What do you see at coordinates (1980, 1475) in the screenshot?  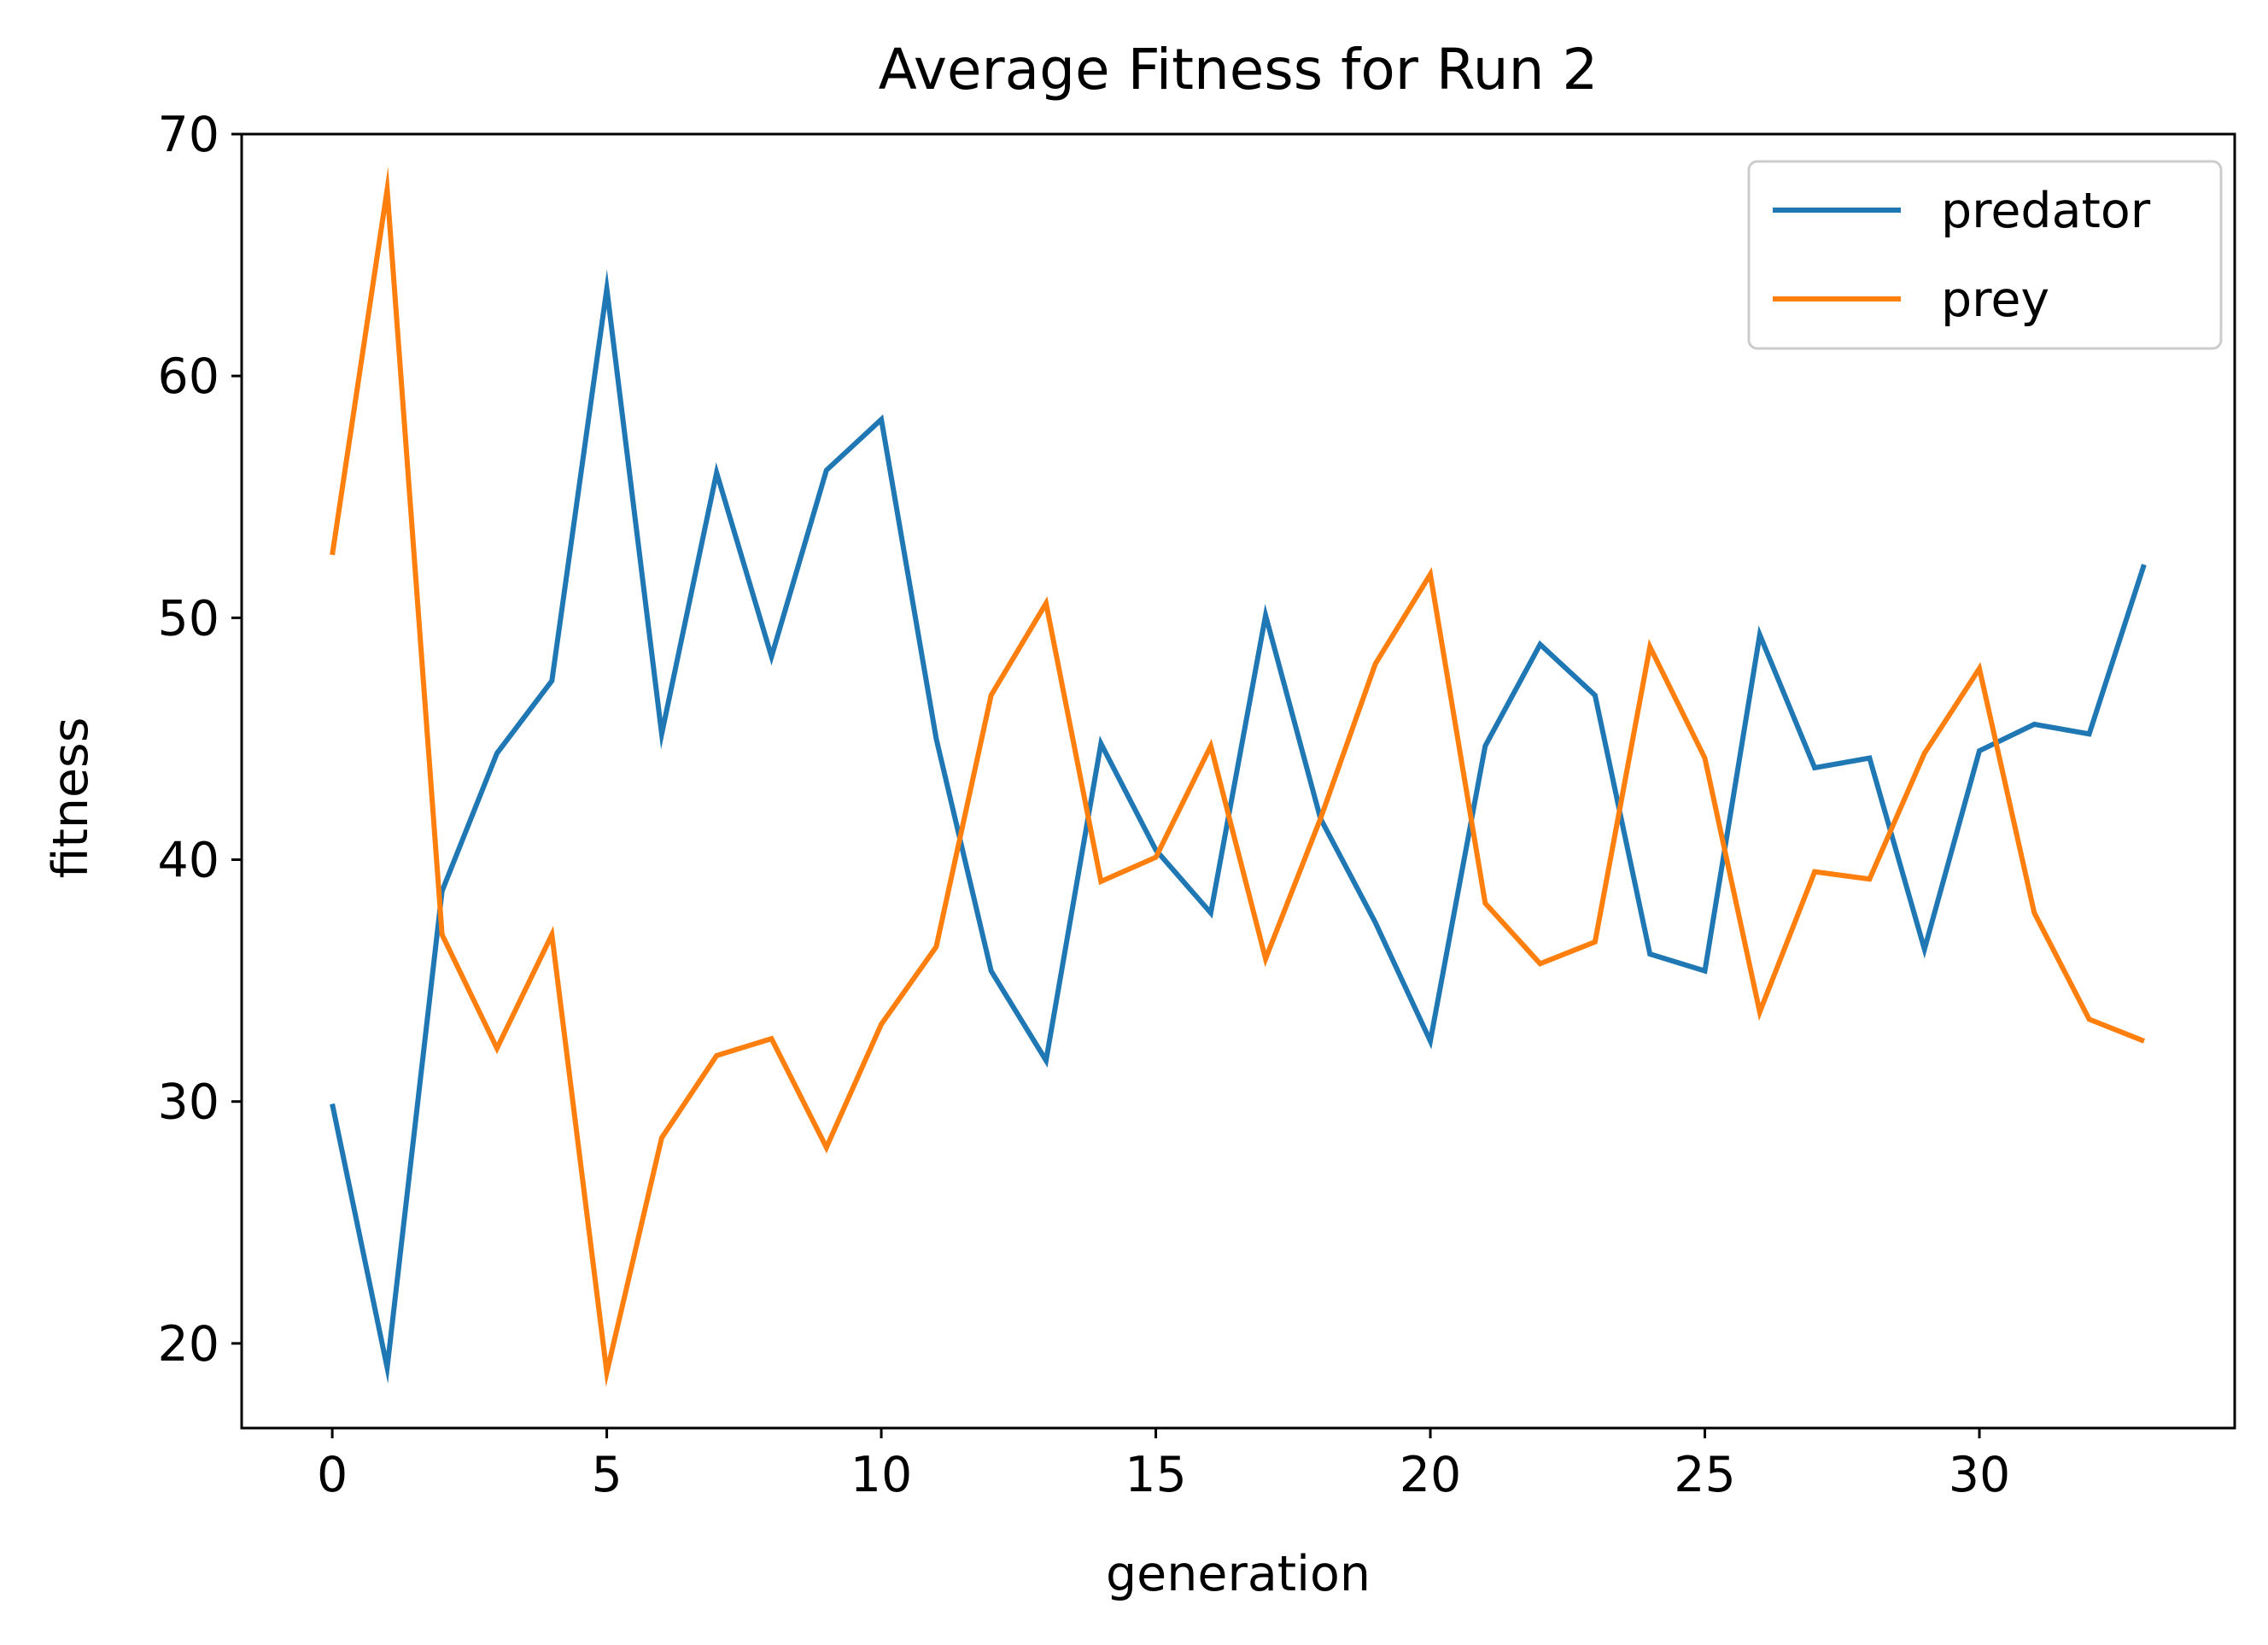 I see `x-tick-label: 30` at bounding box center [1980, 1475].